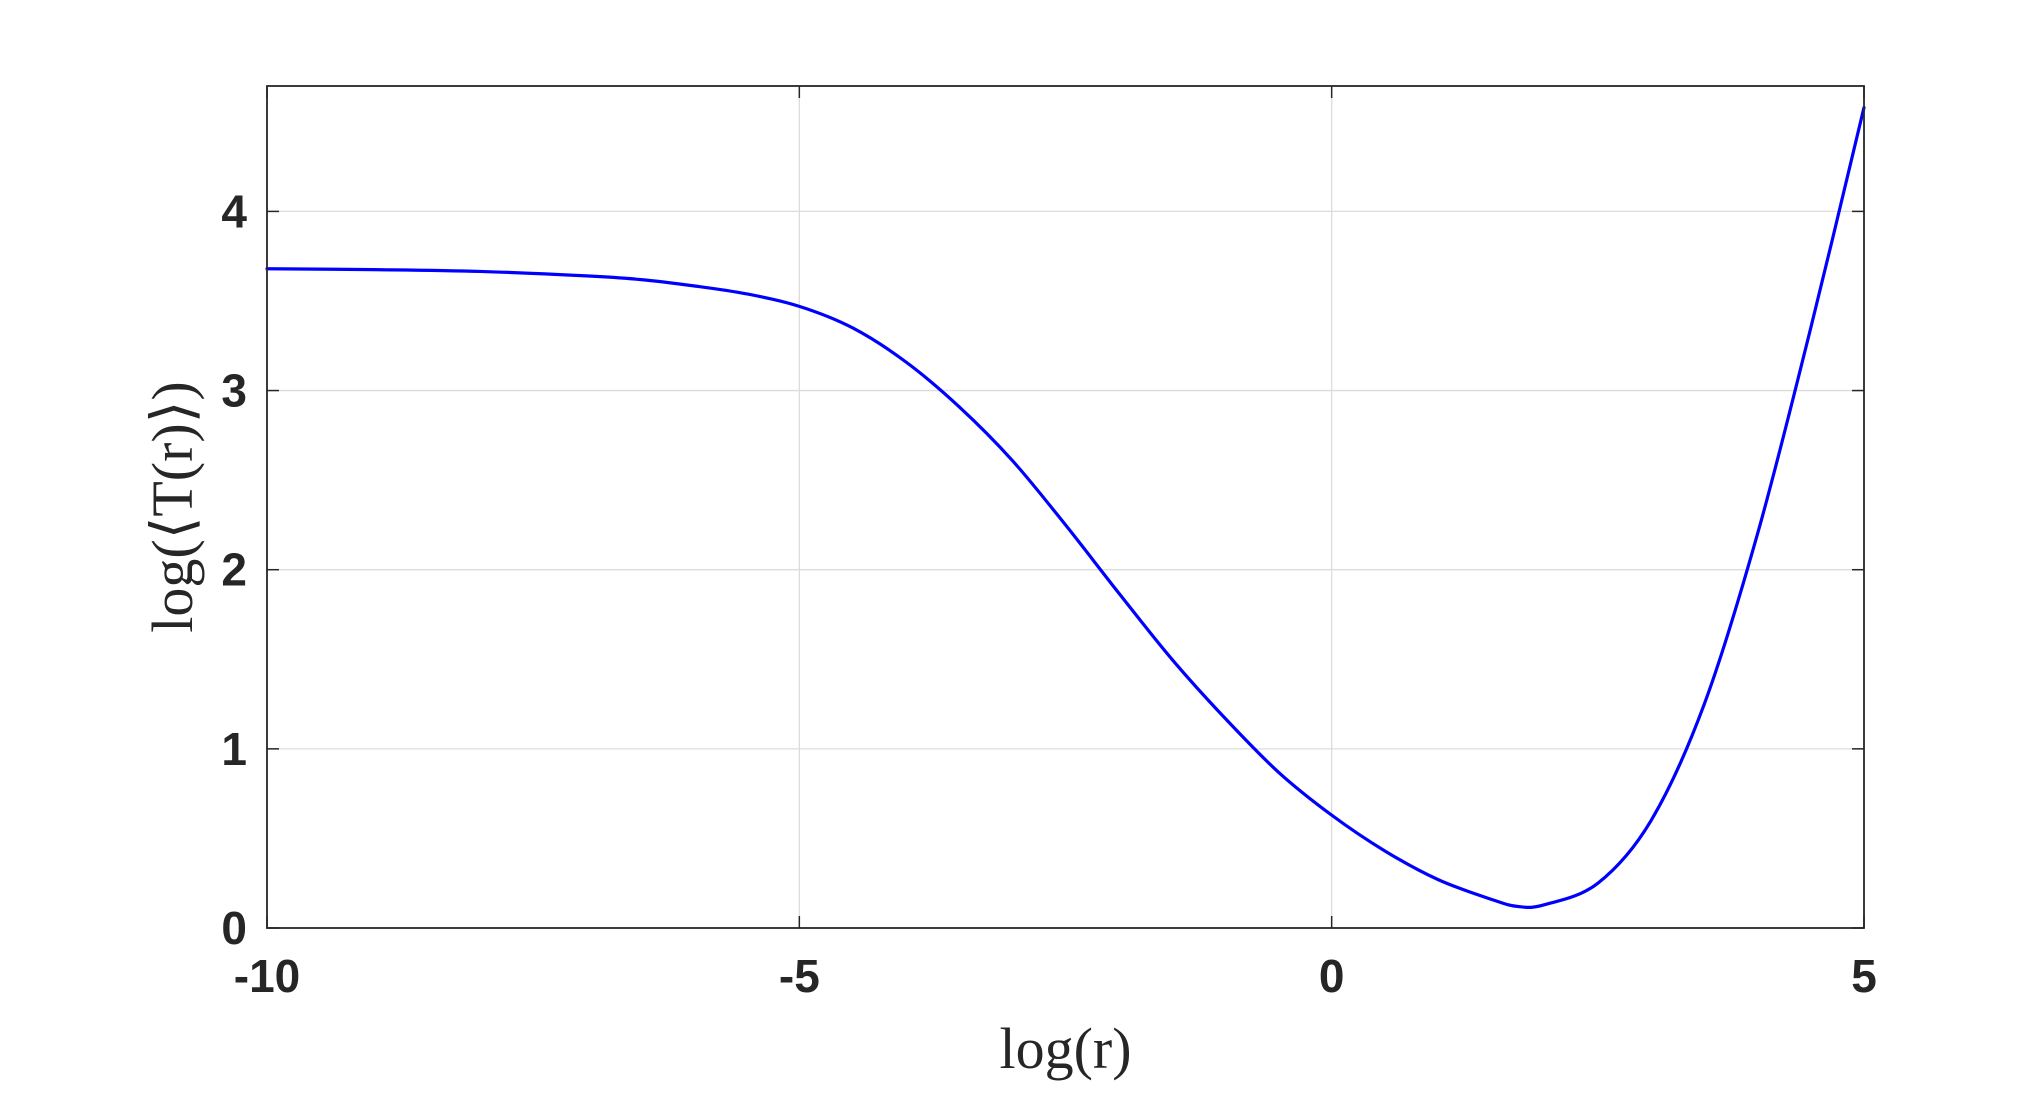 The image size is (2031, 1099). What do you see at coordinates (267, 976) in the screenshot?
I see `x-tick-label: -10` at bounding box center [267, 976].